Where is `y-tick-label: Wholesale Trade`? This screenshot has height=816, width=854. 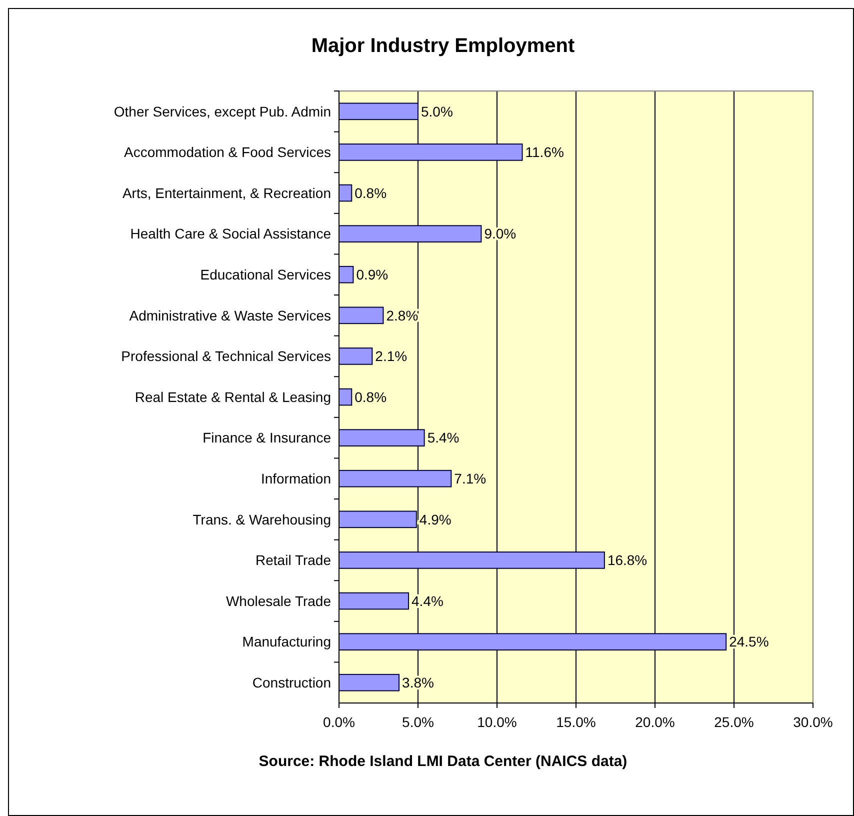 y-tick-label: Wholesale Trade is located at coordinates (279, 600).